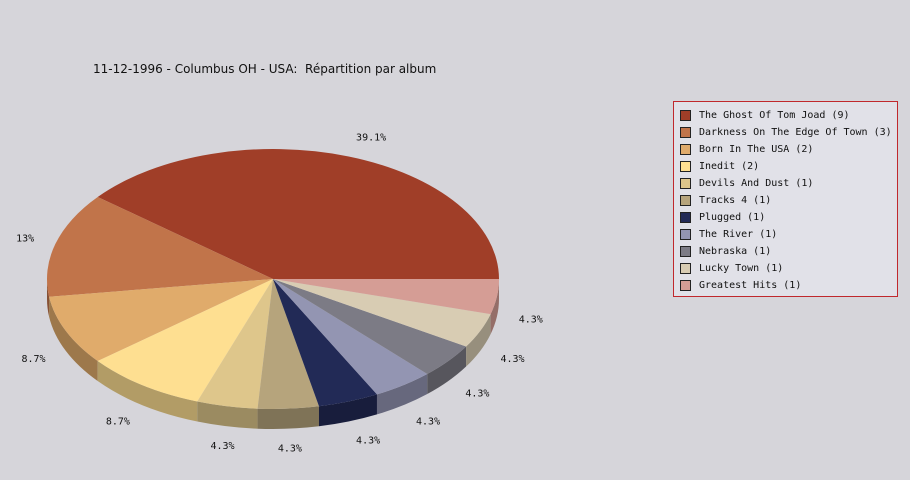 The width and height of the screenshot is (910, 480). I want to click on slice-percent-label-10: 4.3%, so click(531, 319).